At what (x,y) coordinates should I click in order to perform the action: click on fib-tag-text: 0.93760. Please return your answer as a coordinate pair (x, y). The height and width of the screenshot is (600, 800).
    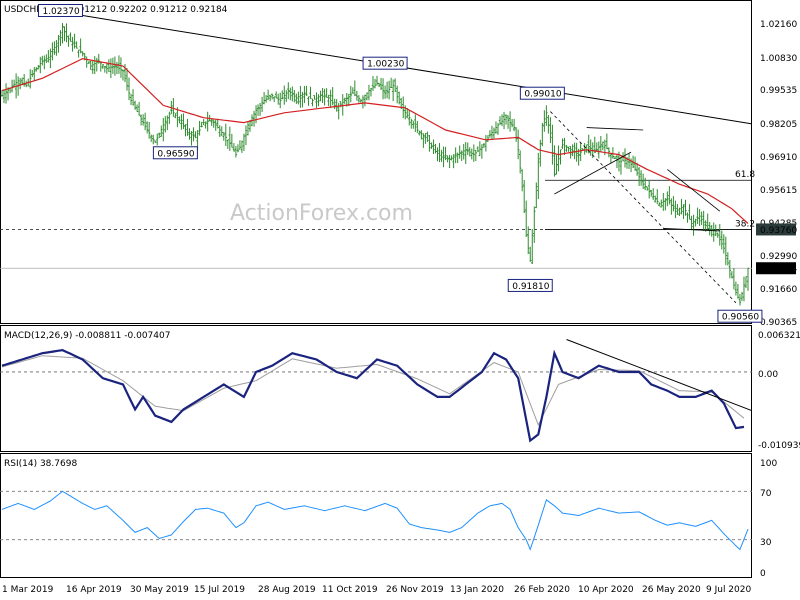
    Looking at the image, I should click on (778, 231).